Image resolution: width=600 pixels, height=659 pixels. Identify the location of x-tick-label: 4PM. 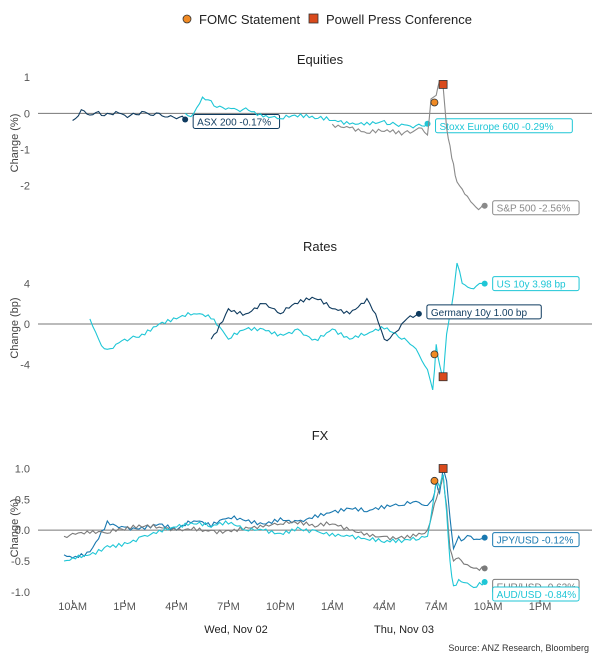
(176, 607).